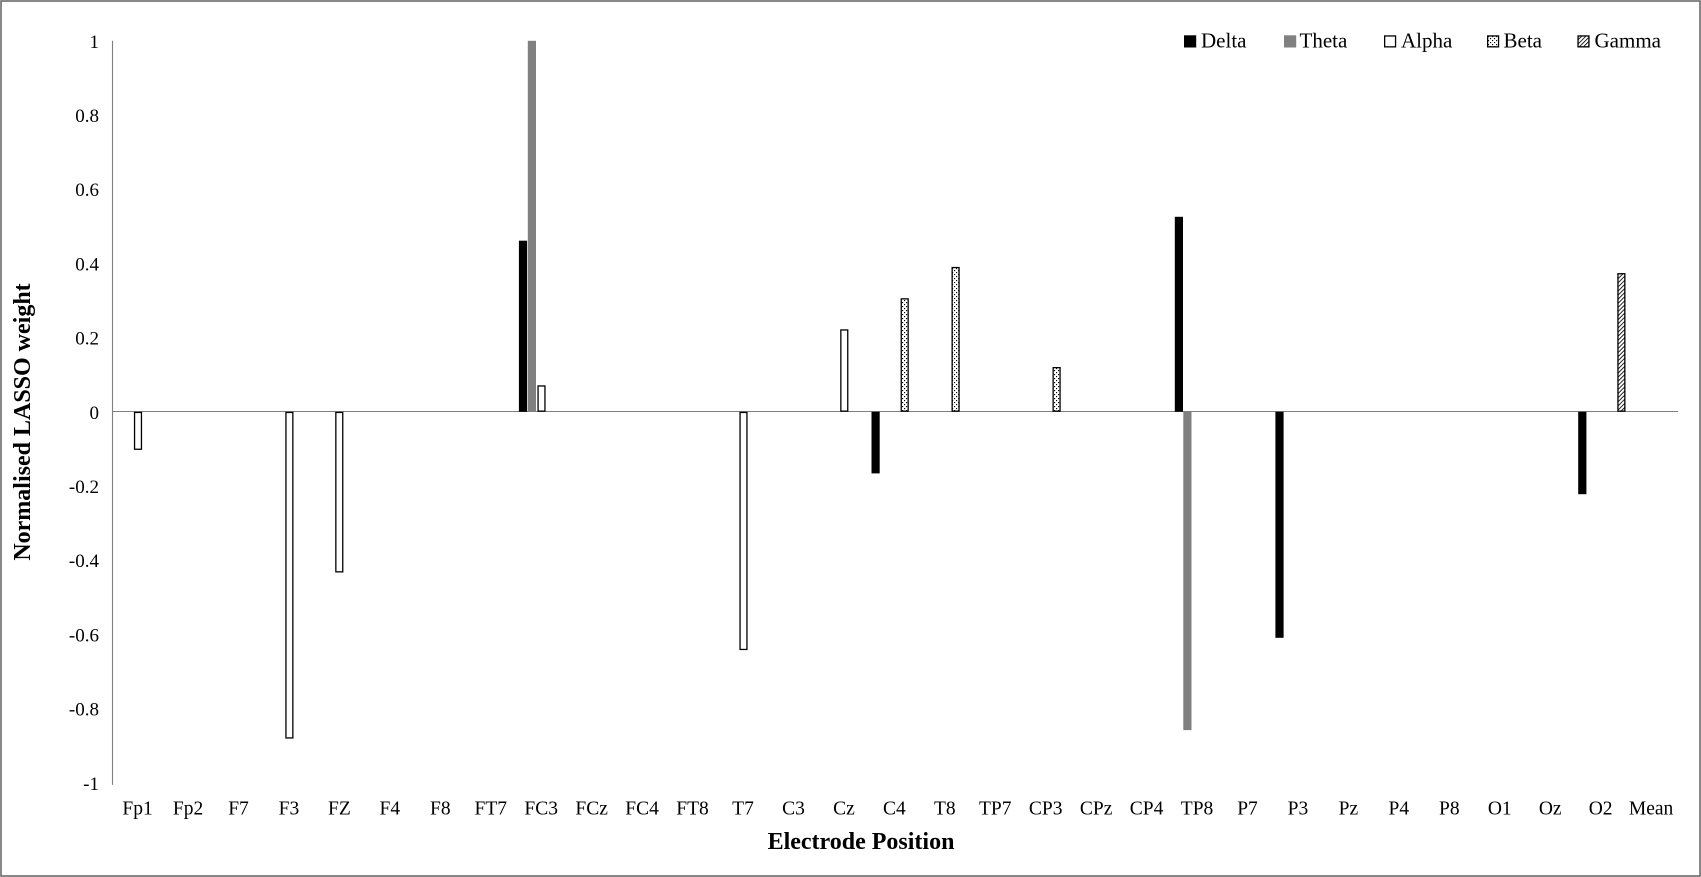  What do you see at coordinates (390, 809) in the screenshot?
I see `svg-text: F4` at bounding box center [390, 809].